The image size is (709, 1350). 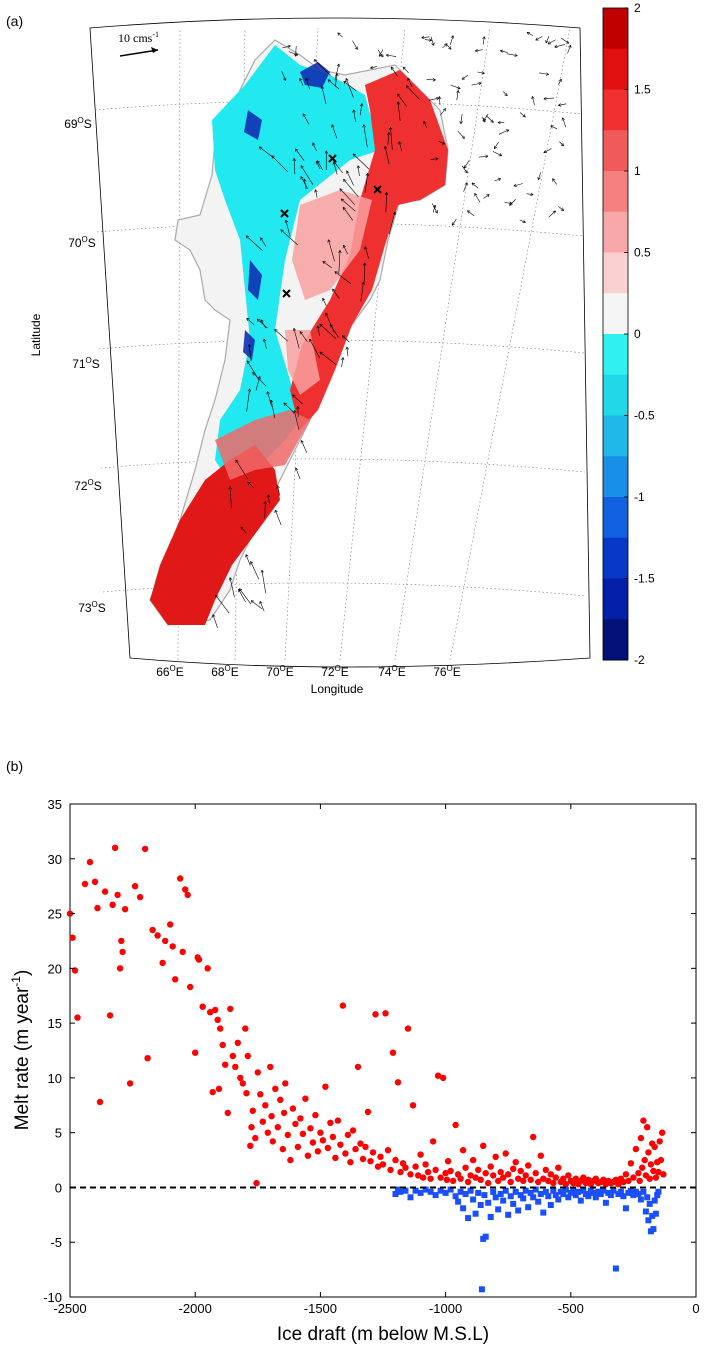 I want to click on longitude-tick-label: 72OE, so click(x=335, y=671).